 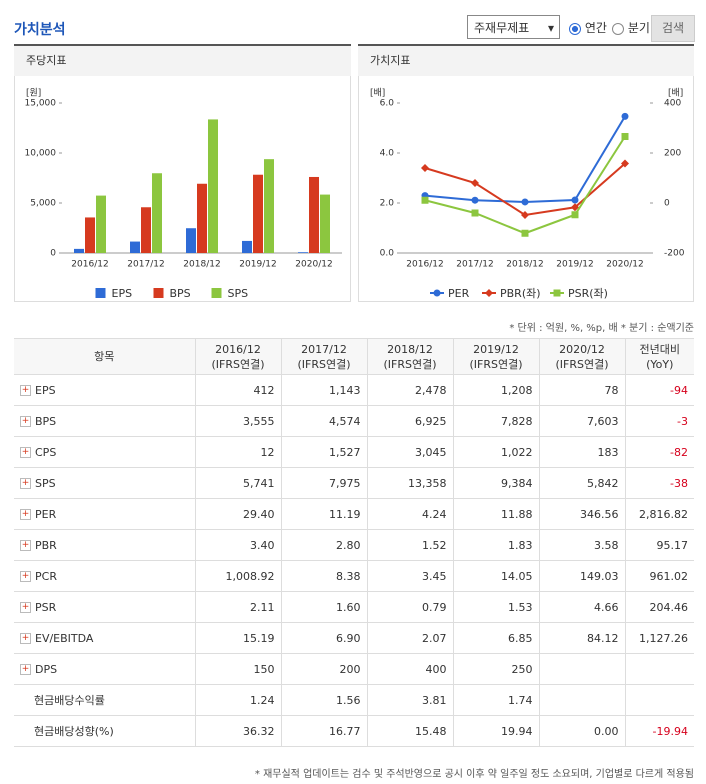 I want to click on search-button: 검색, so click(x=673, y=28).